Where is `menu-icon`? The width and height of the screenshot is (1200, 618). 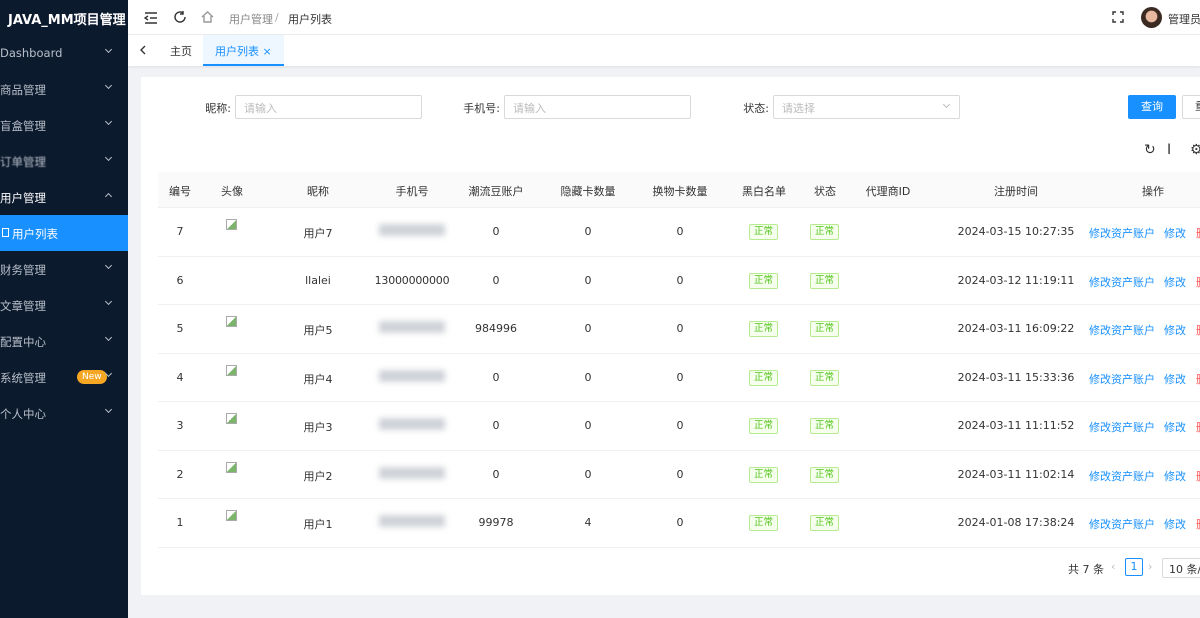
menu-icon is located at coordinates (5, 232).